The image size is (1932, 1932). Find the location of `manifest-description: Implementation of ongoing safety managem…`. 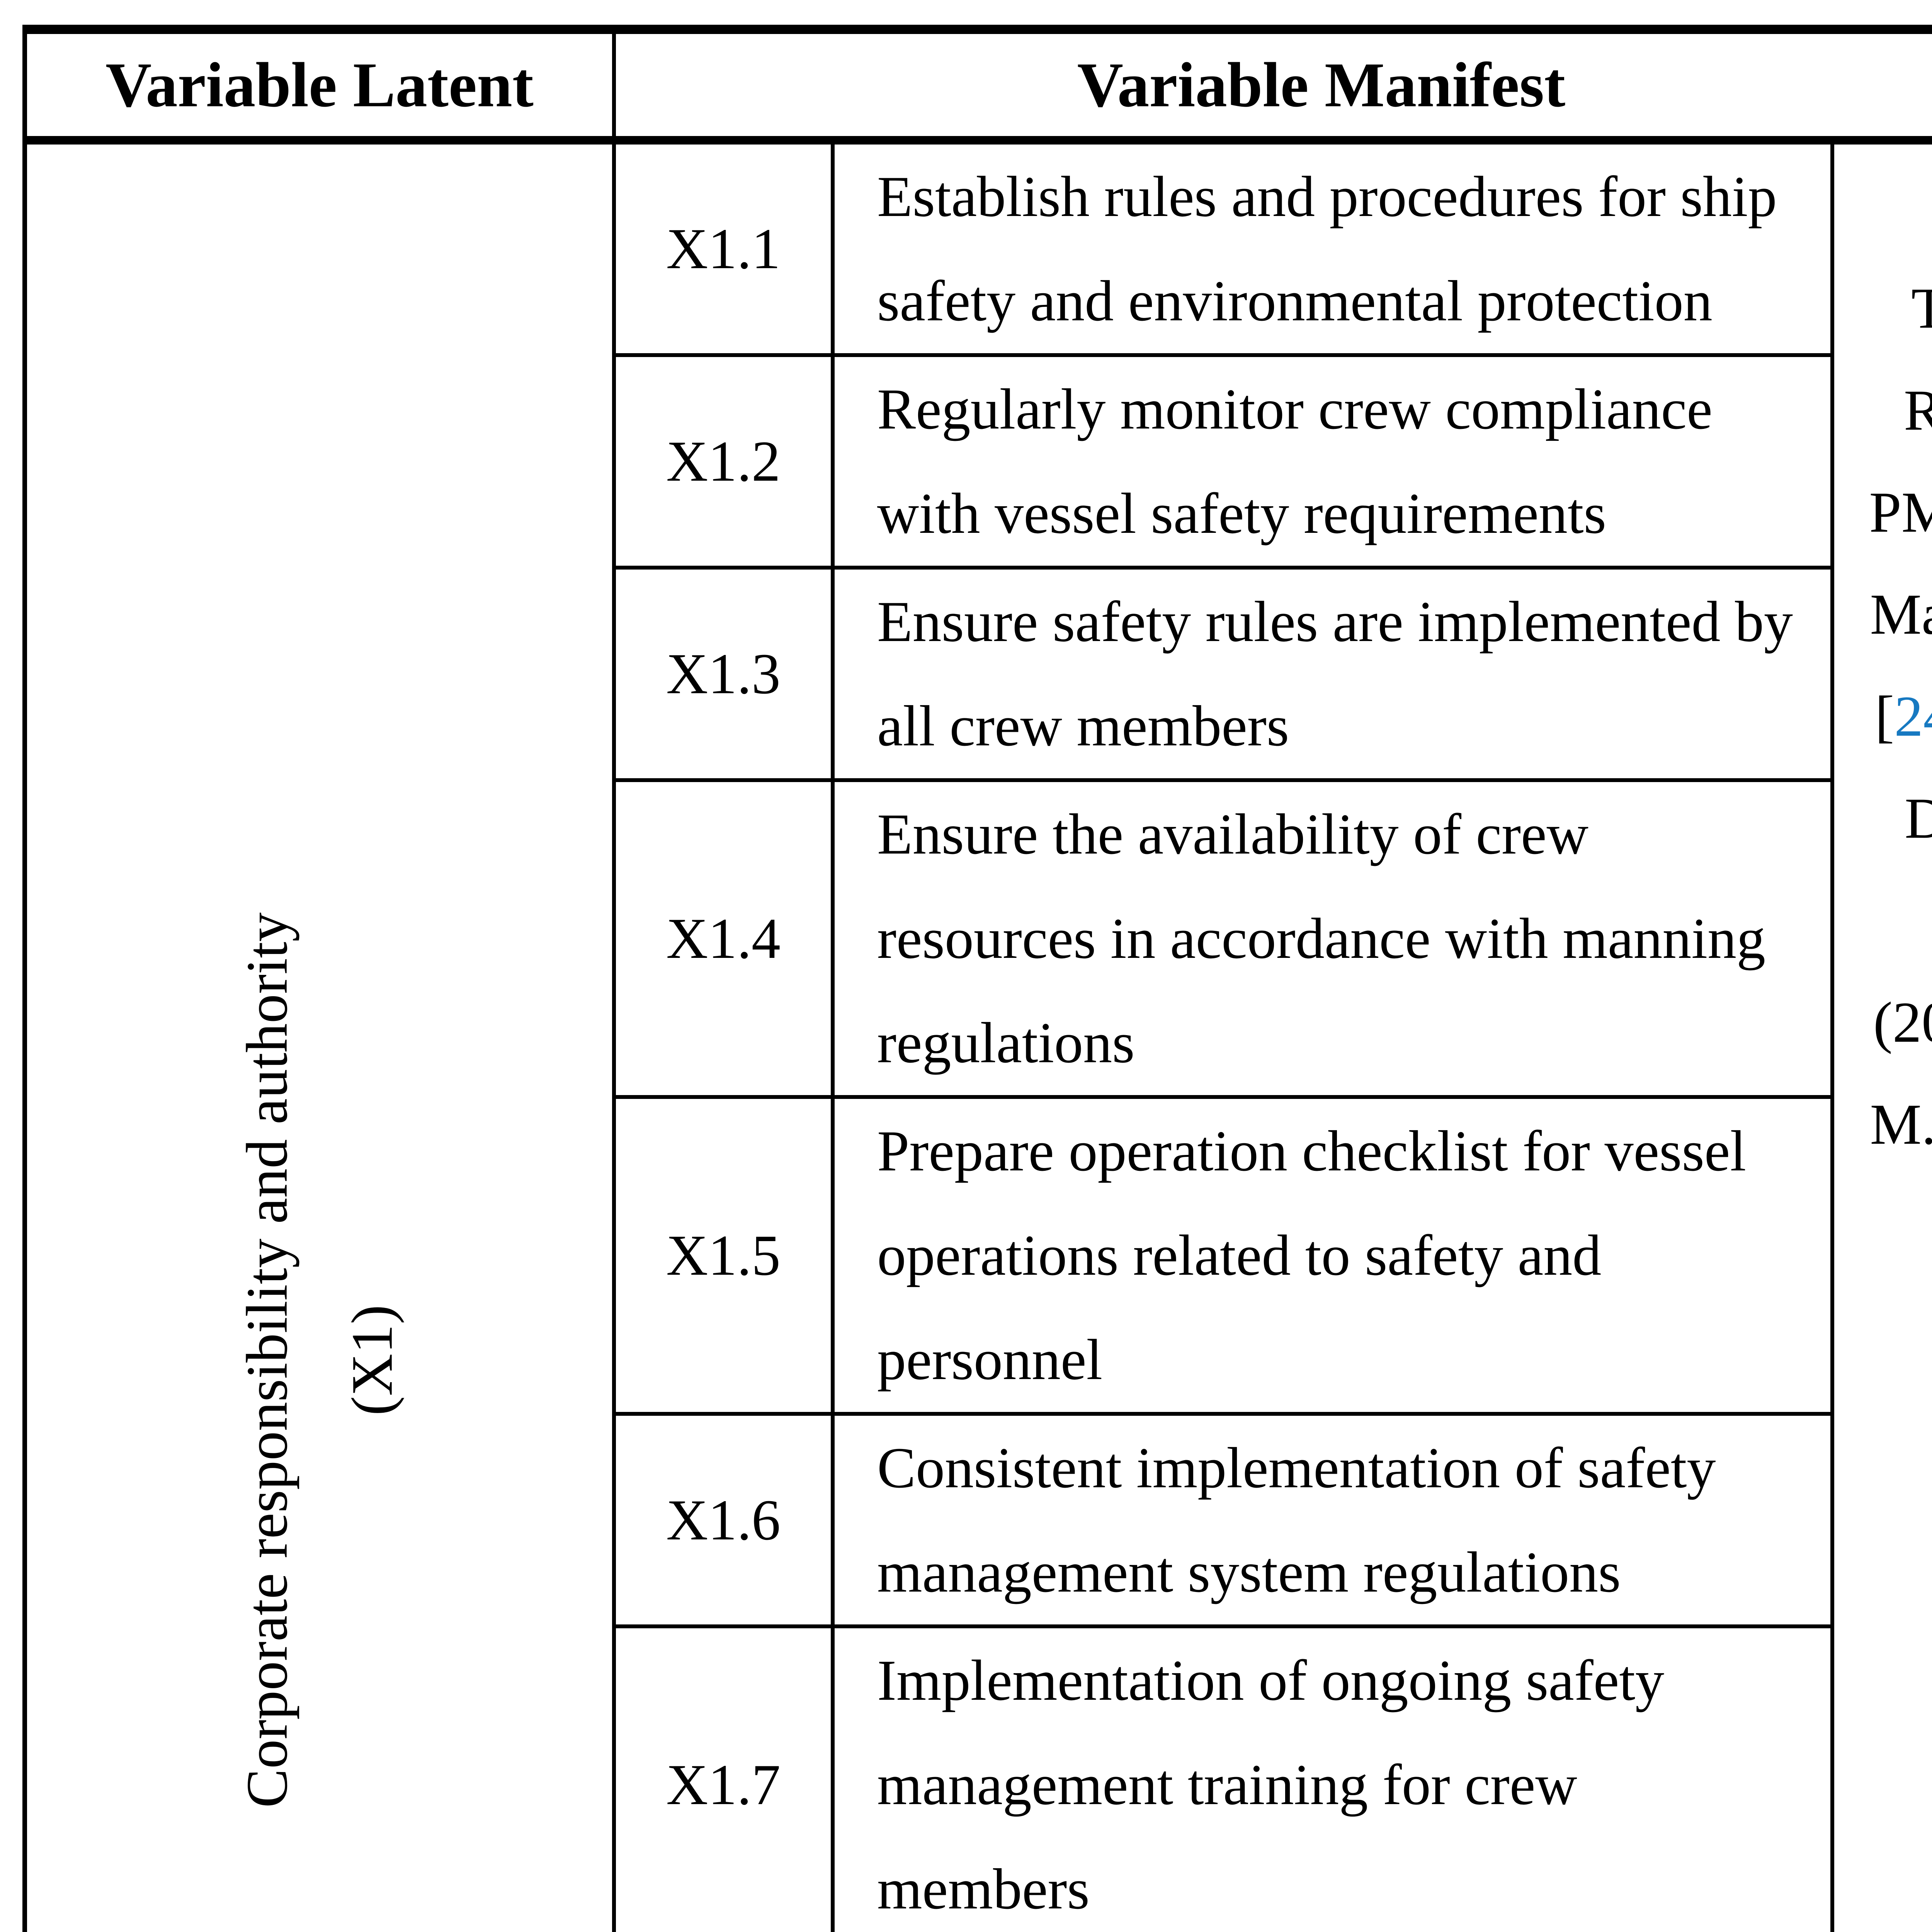

manifest-description: Implementation of ongoing safety managem… is located at coordinates (1271, 1785).